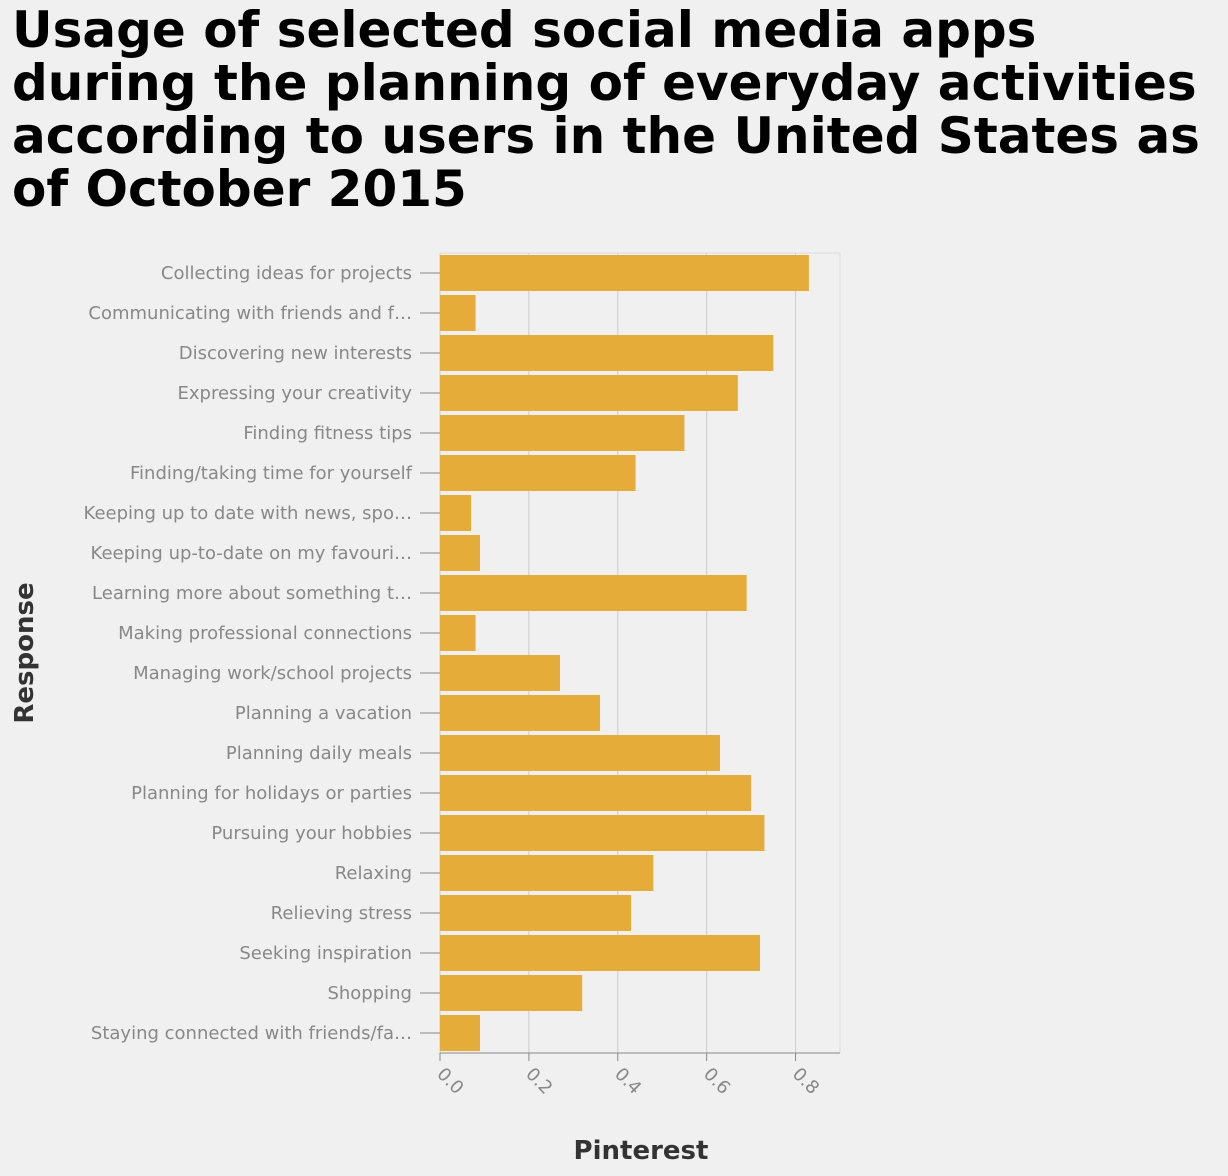 Image resolution: width=1228 pixels, height=1176 pixels. What do you see at coordinates (323, 713) in the screenshot?
I see `y-tick-label: Planning a vacation` at bounding box center [323, 713].